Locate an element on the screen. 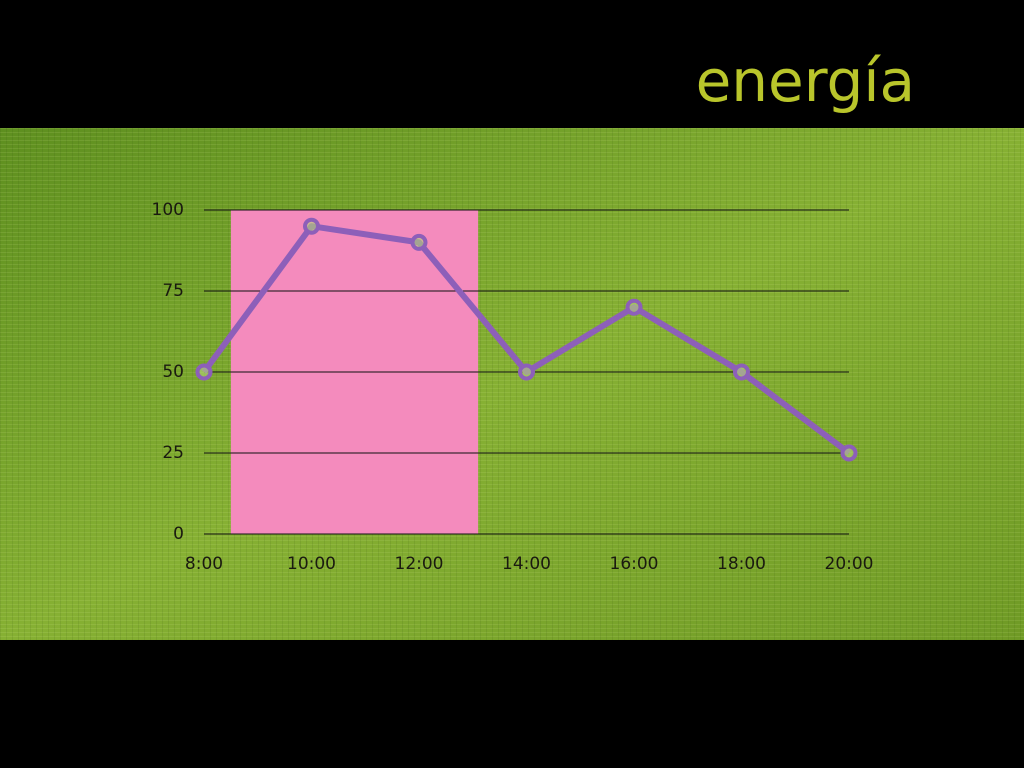 This screenshot has height=768, width=1024. x-tick-label: 14:00 is located at coordinates (526, 564).